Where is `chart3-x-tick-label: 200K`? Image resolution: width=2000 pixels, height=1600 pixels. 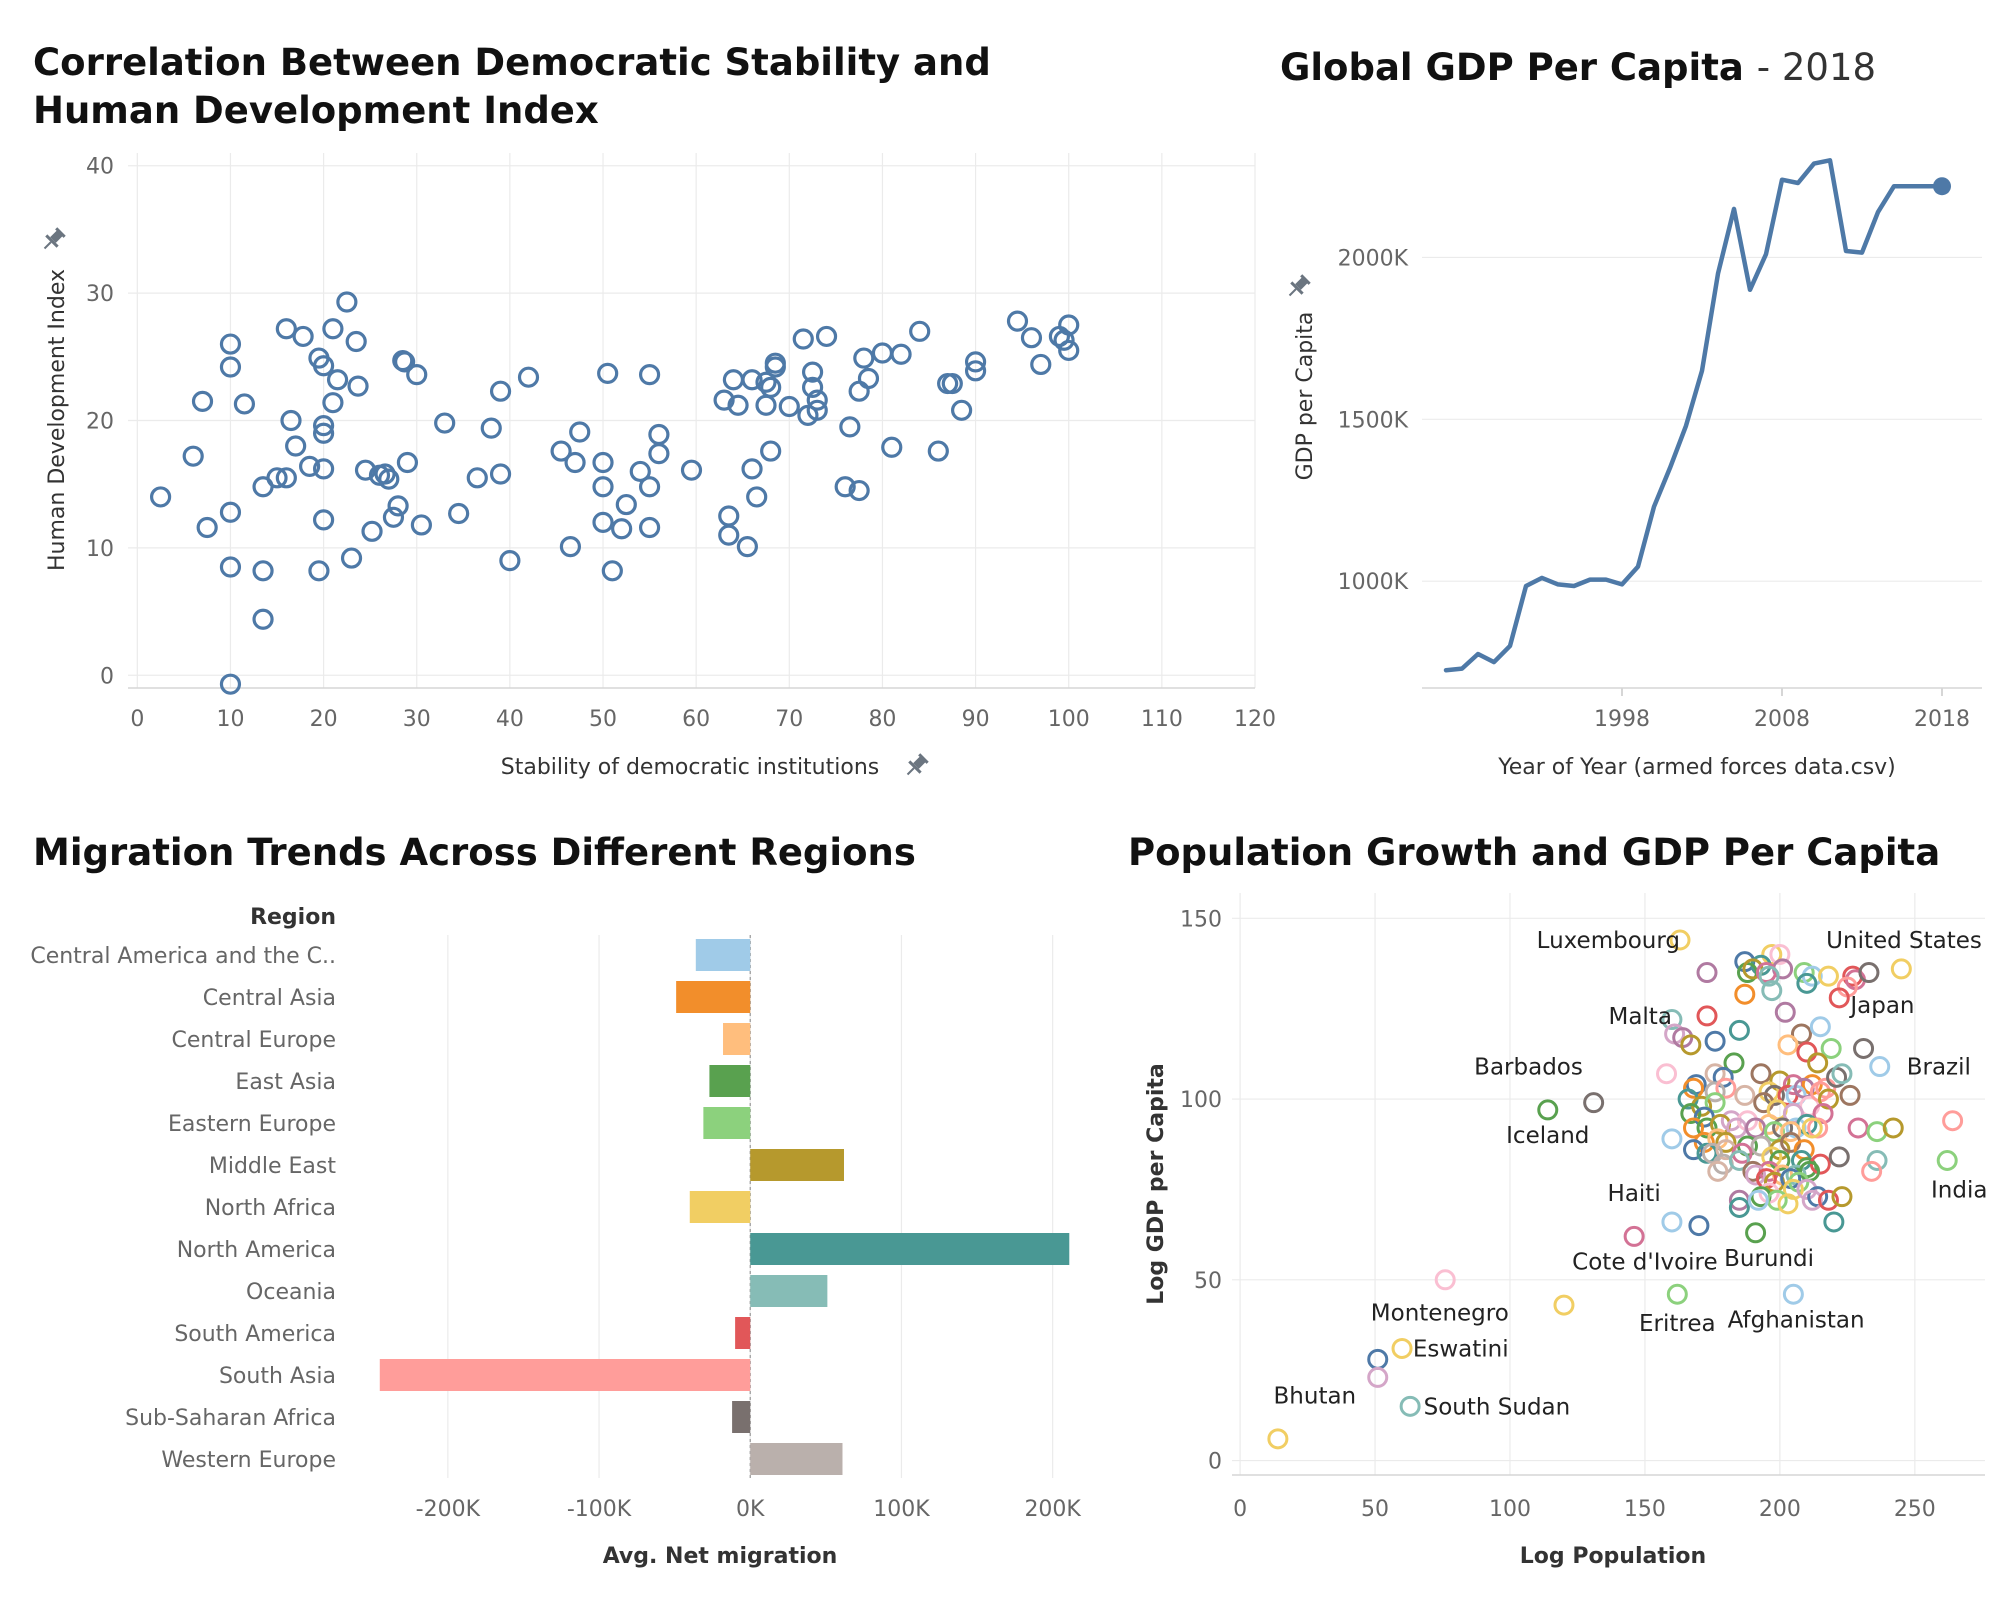
chart3-x-tick-label: 200K is located at coordinates (1052, 1509).